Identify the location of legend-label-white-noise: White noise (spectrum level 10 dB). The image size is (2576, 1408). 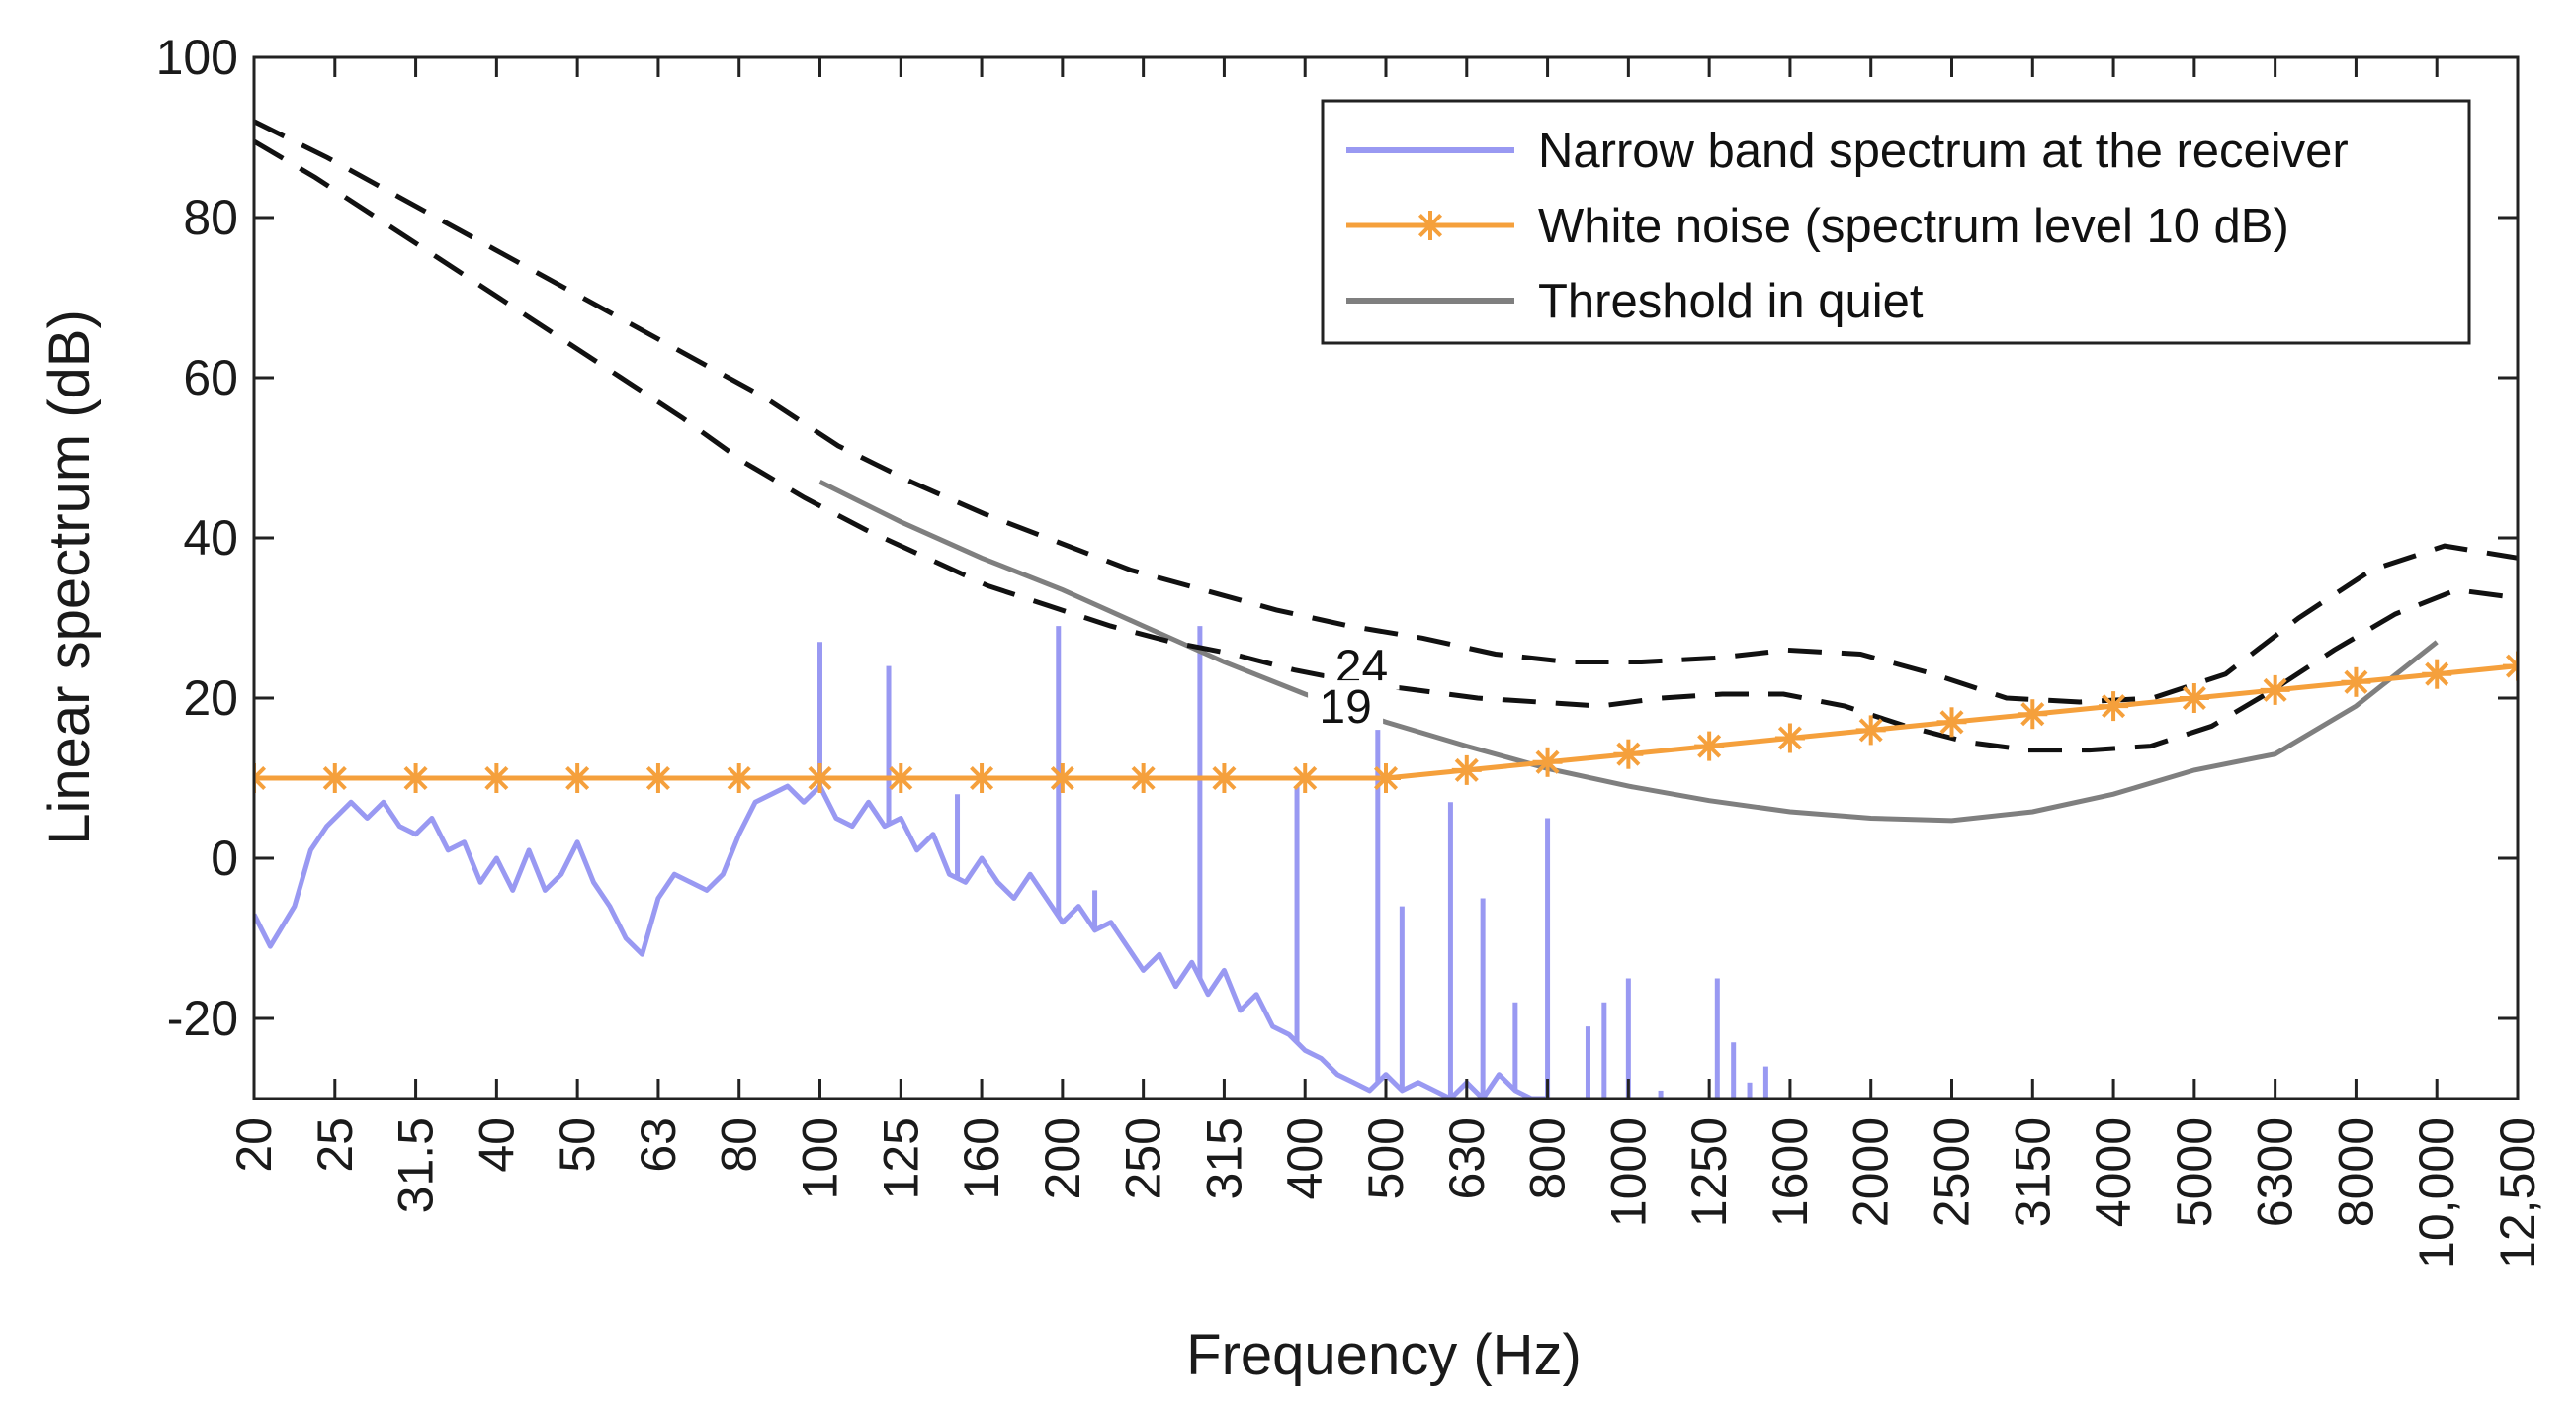
(1913, 226).